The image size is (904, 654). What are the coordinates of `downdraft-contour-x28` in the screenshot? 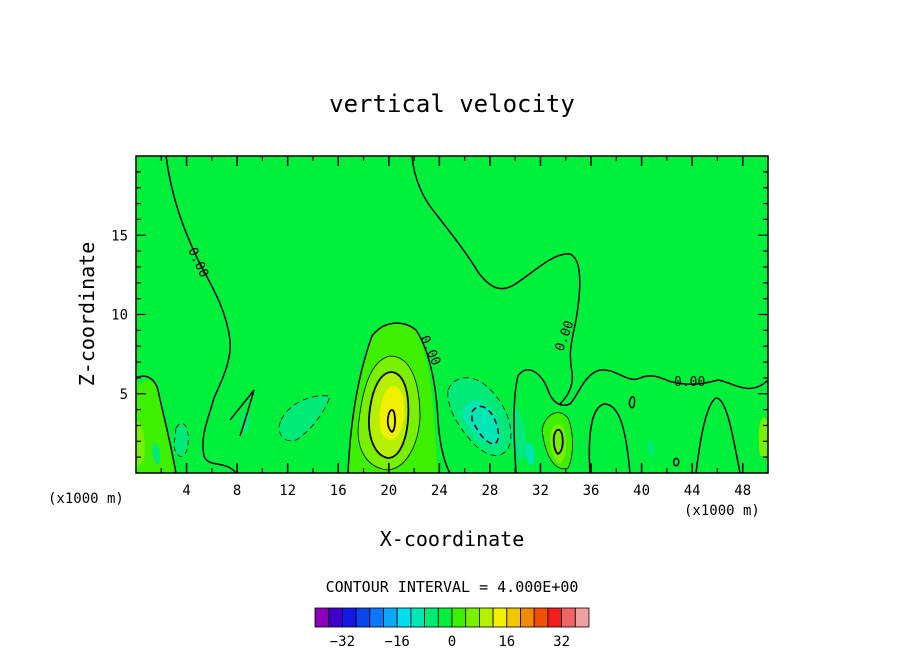 It's located at (485, 425).